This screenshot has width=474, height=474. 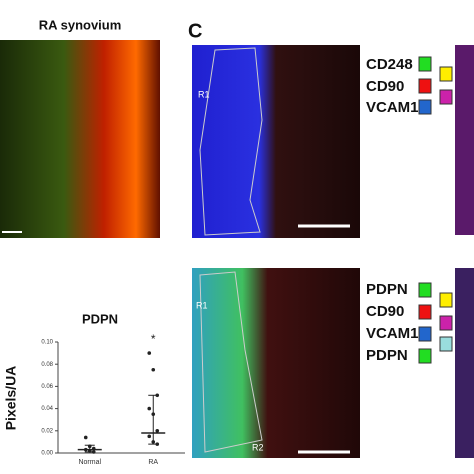 I want to click on x-tick-label: Normal, so click(x=89, y=462).